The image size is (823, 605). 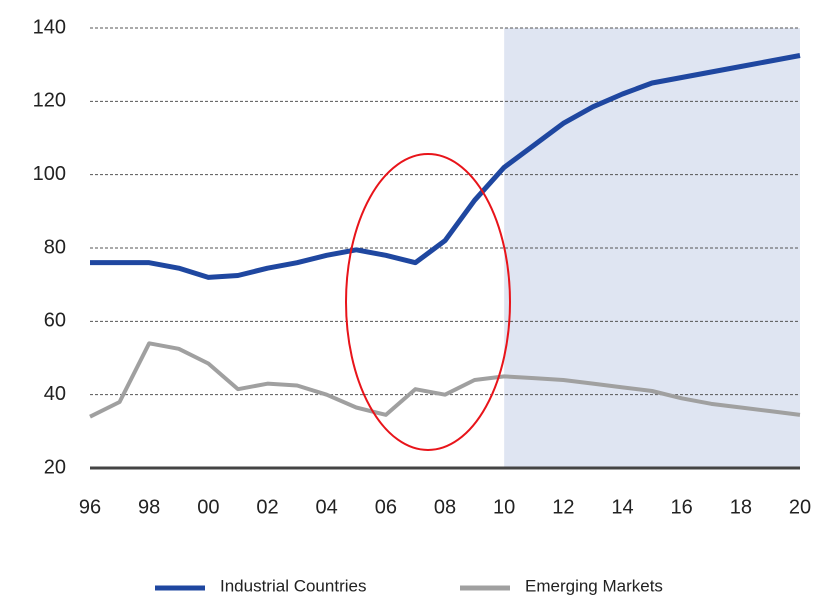 What do you see at coordinates (49, 174) in the screenshot?
I see `y-tick-label: 100` at bounding box center [49, 174].